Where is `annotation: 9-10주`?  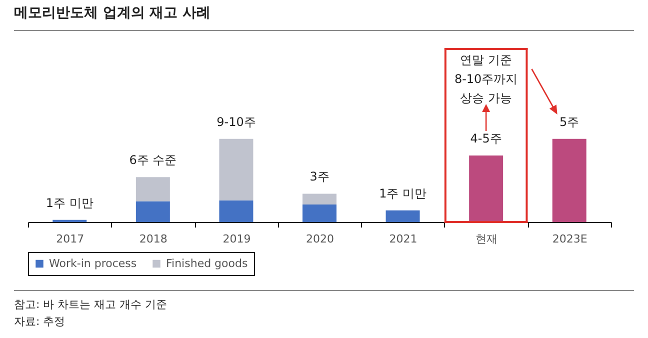
annotation: 9-10주 is located at coordinates (236, 121).